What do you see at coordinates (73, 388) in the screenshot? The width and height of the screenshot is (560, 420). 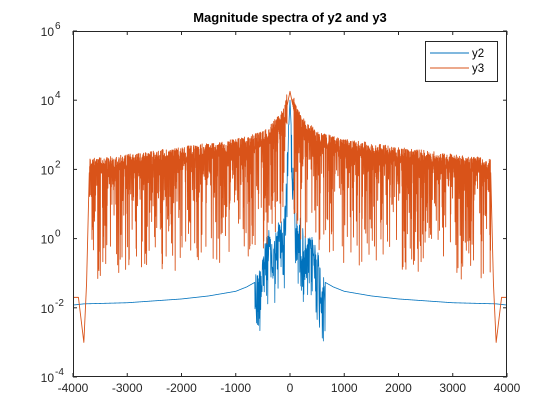 I see `x-tick-label: -4000` at bounding box center [73, 388].